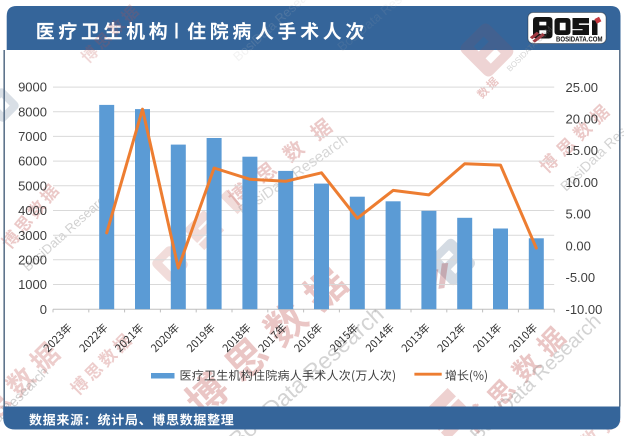  Describe the element at coordinates (32, 136) in the screenshot. I see `svg-text: 7000` at that location.